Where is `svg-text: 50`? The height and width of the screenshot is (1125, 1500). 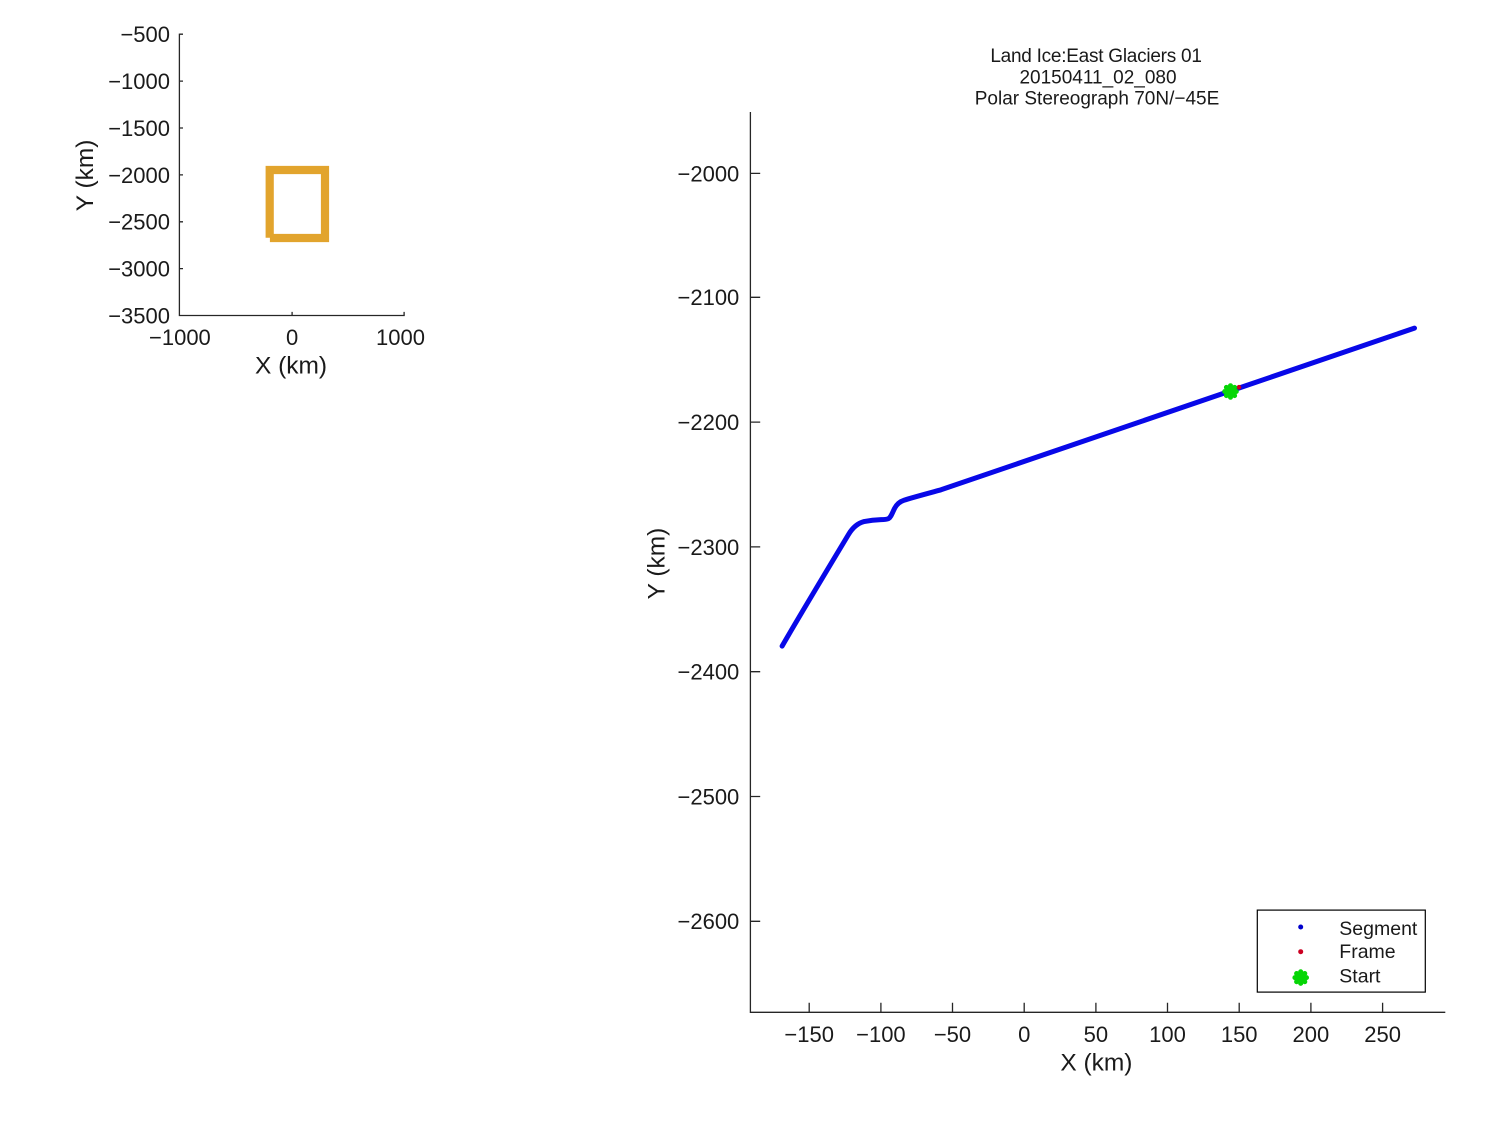
svg-text: 50 is located at coordinates (1096, 1034).